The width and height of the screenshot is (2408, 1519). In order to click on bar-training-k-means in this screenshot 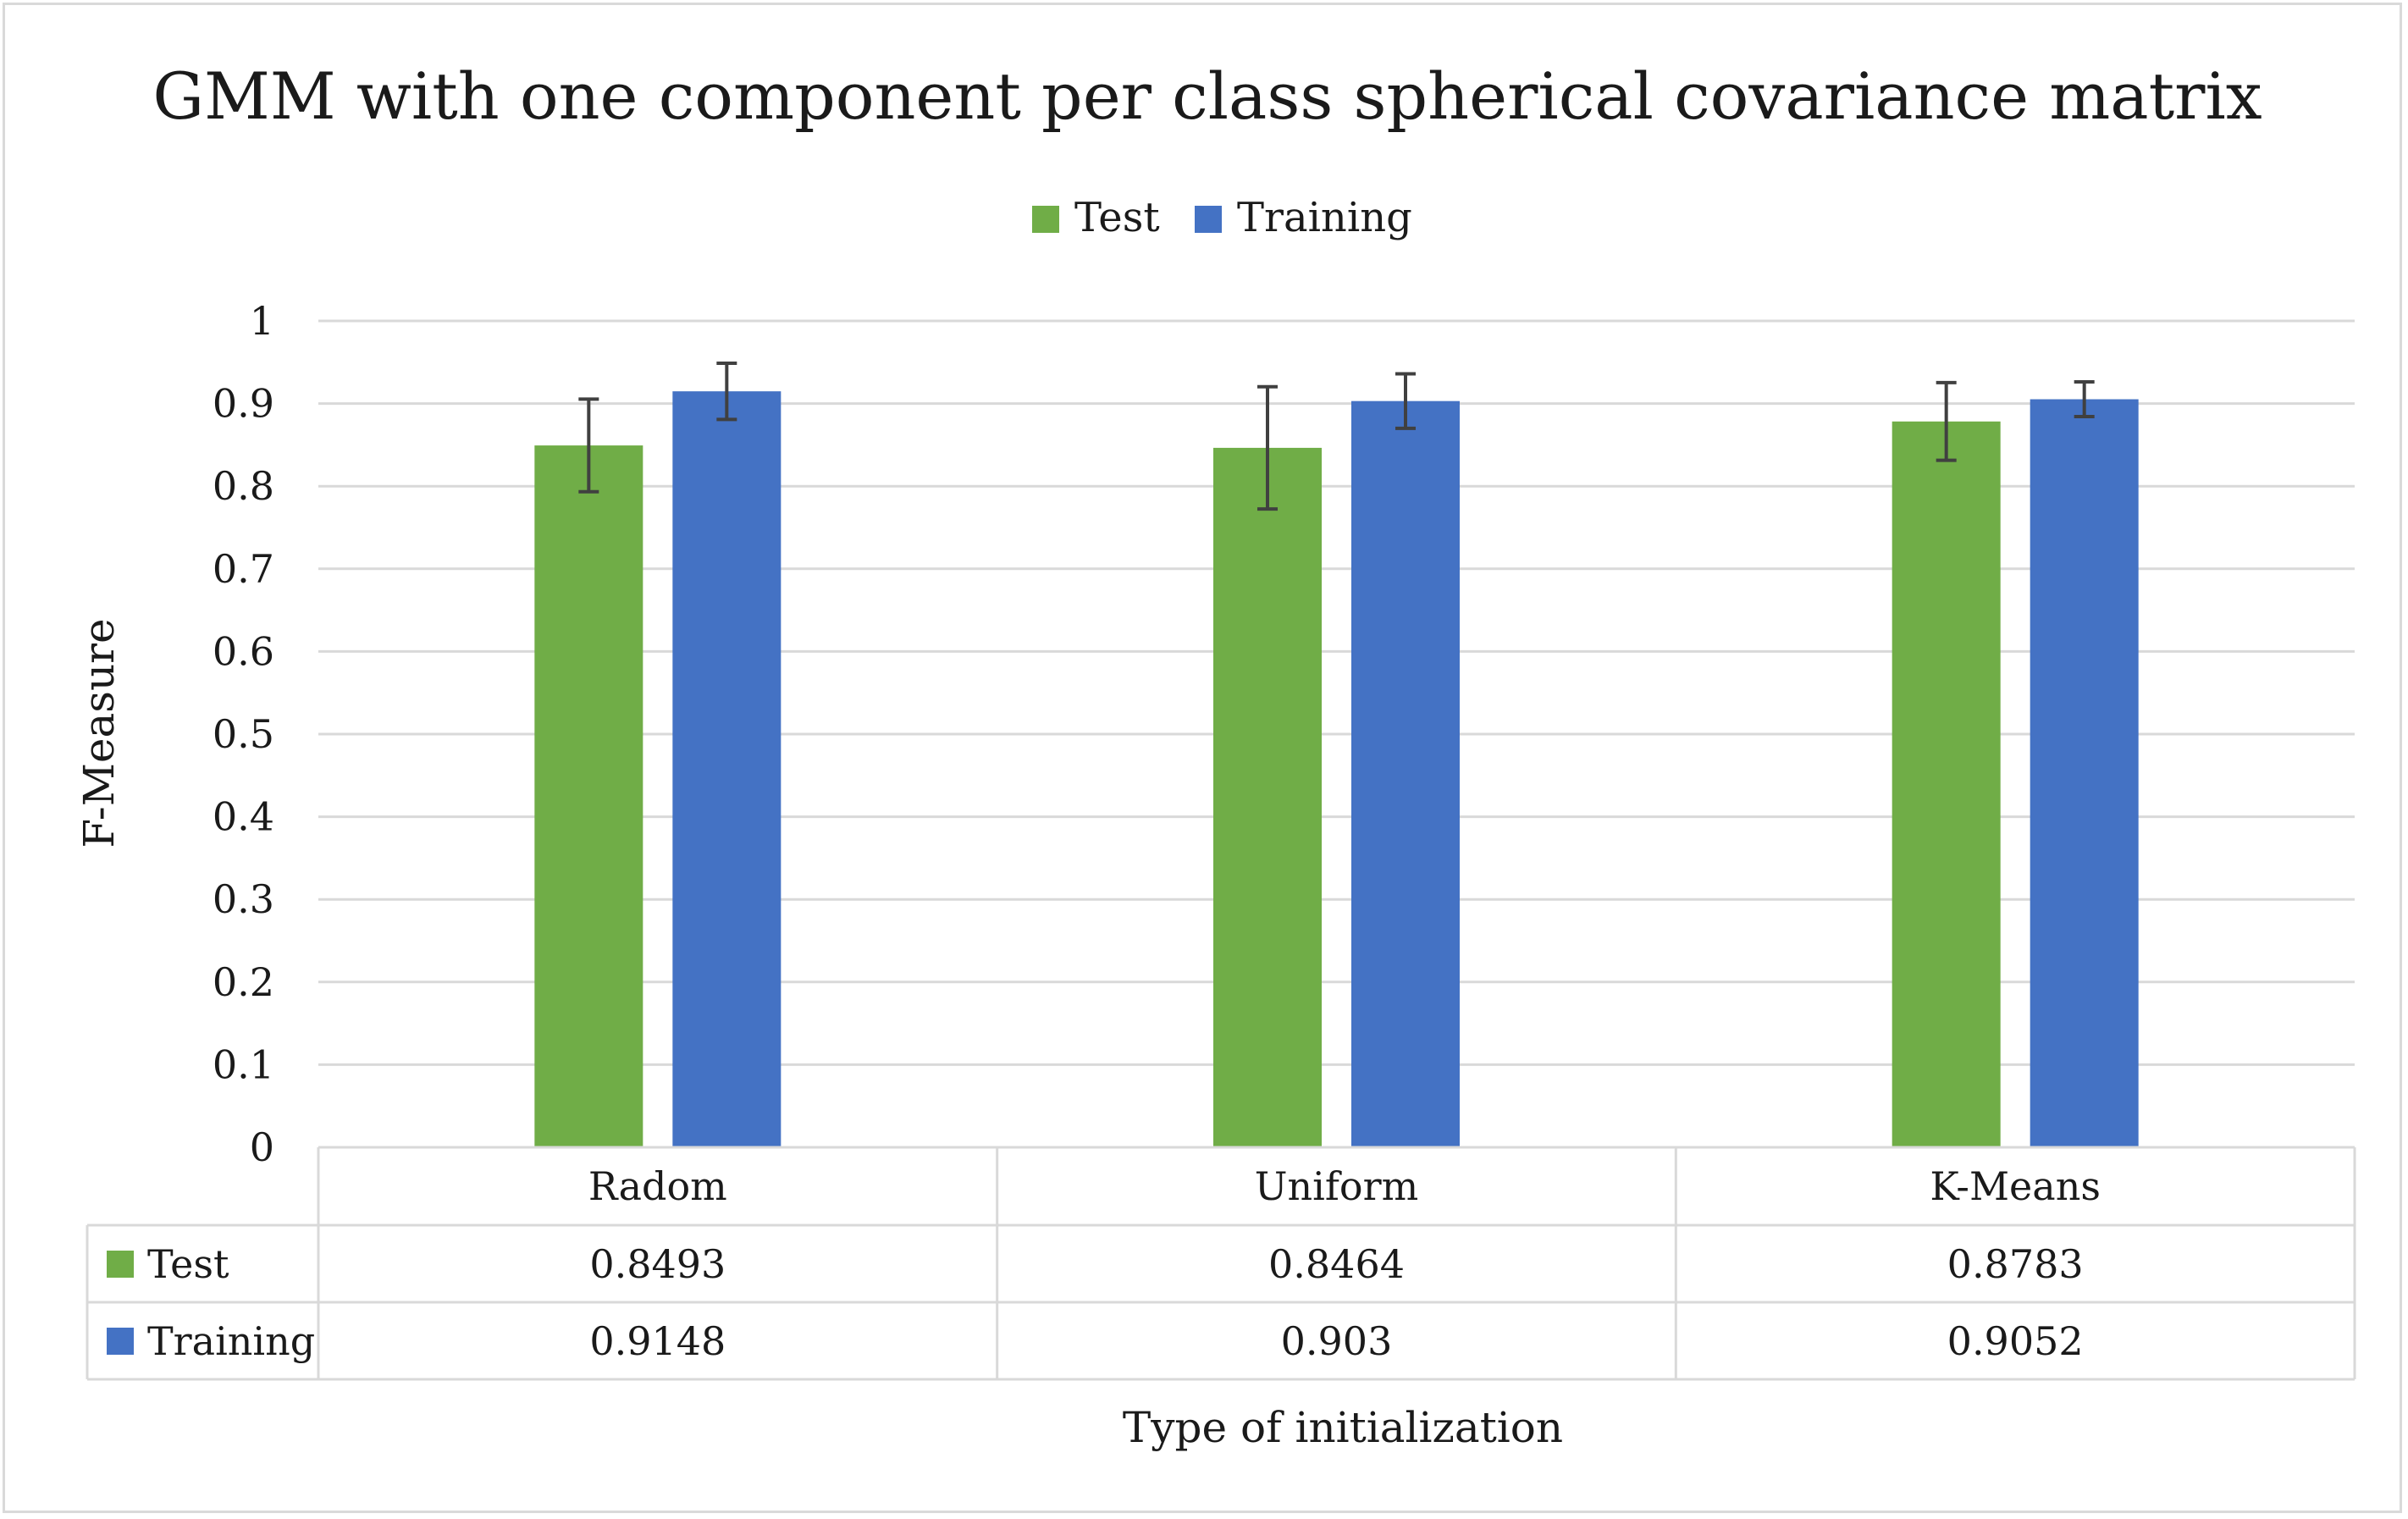, I will do `click(2084, 773)`.